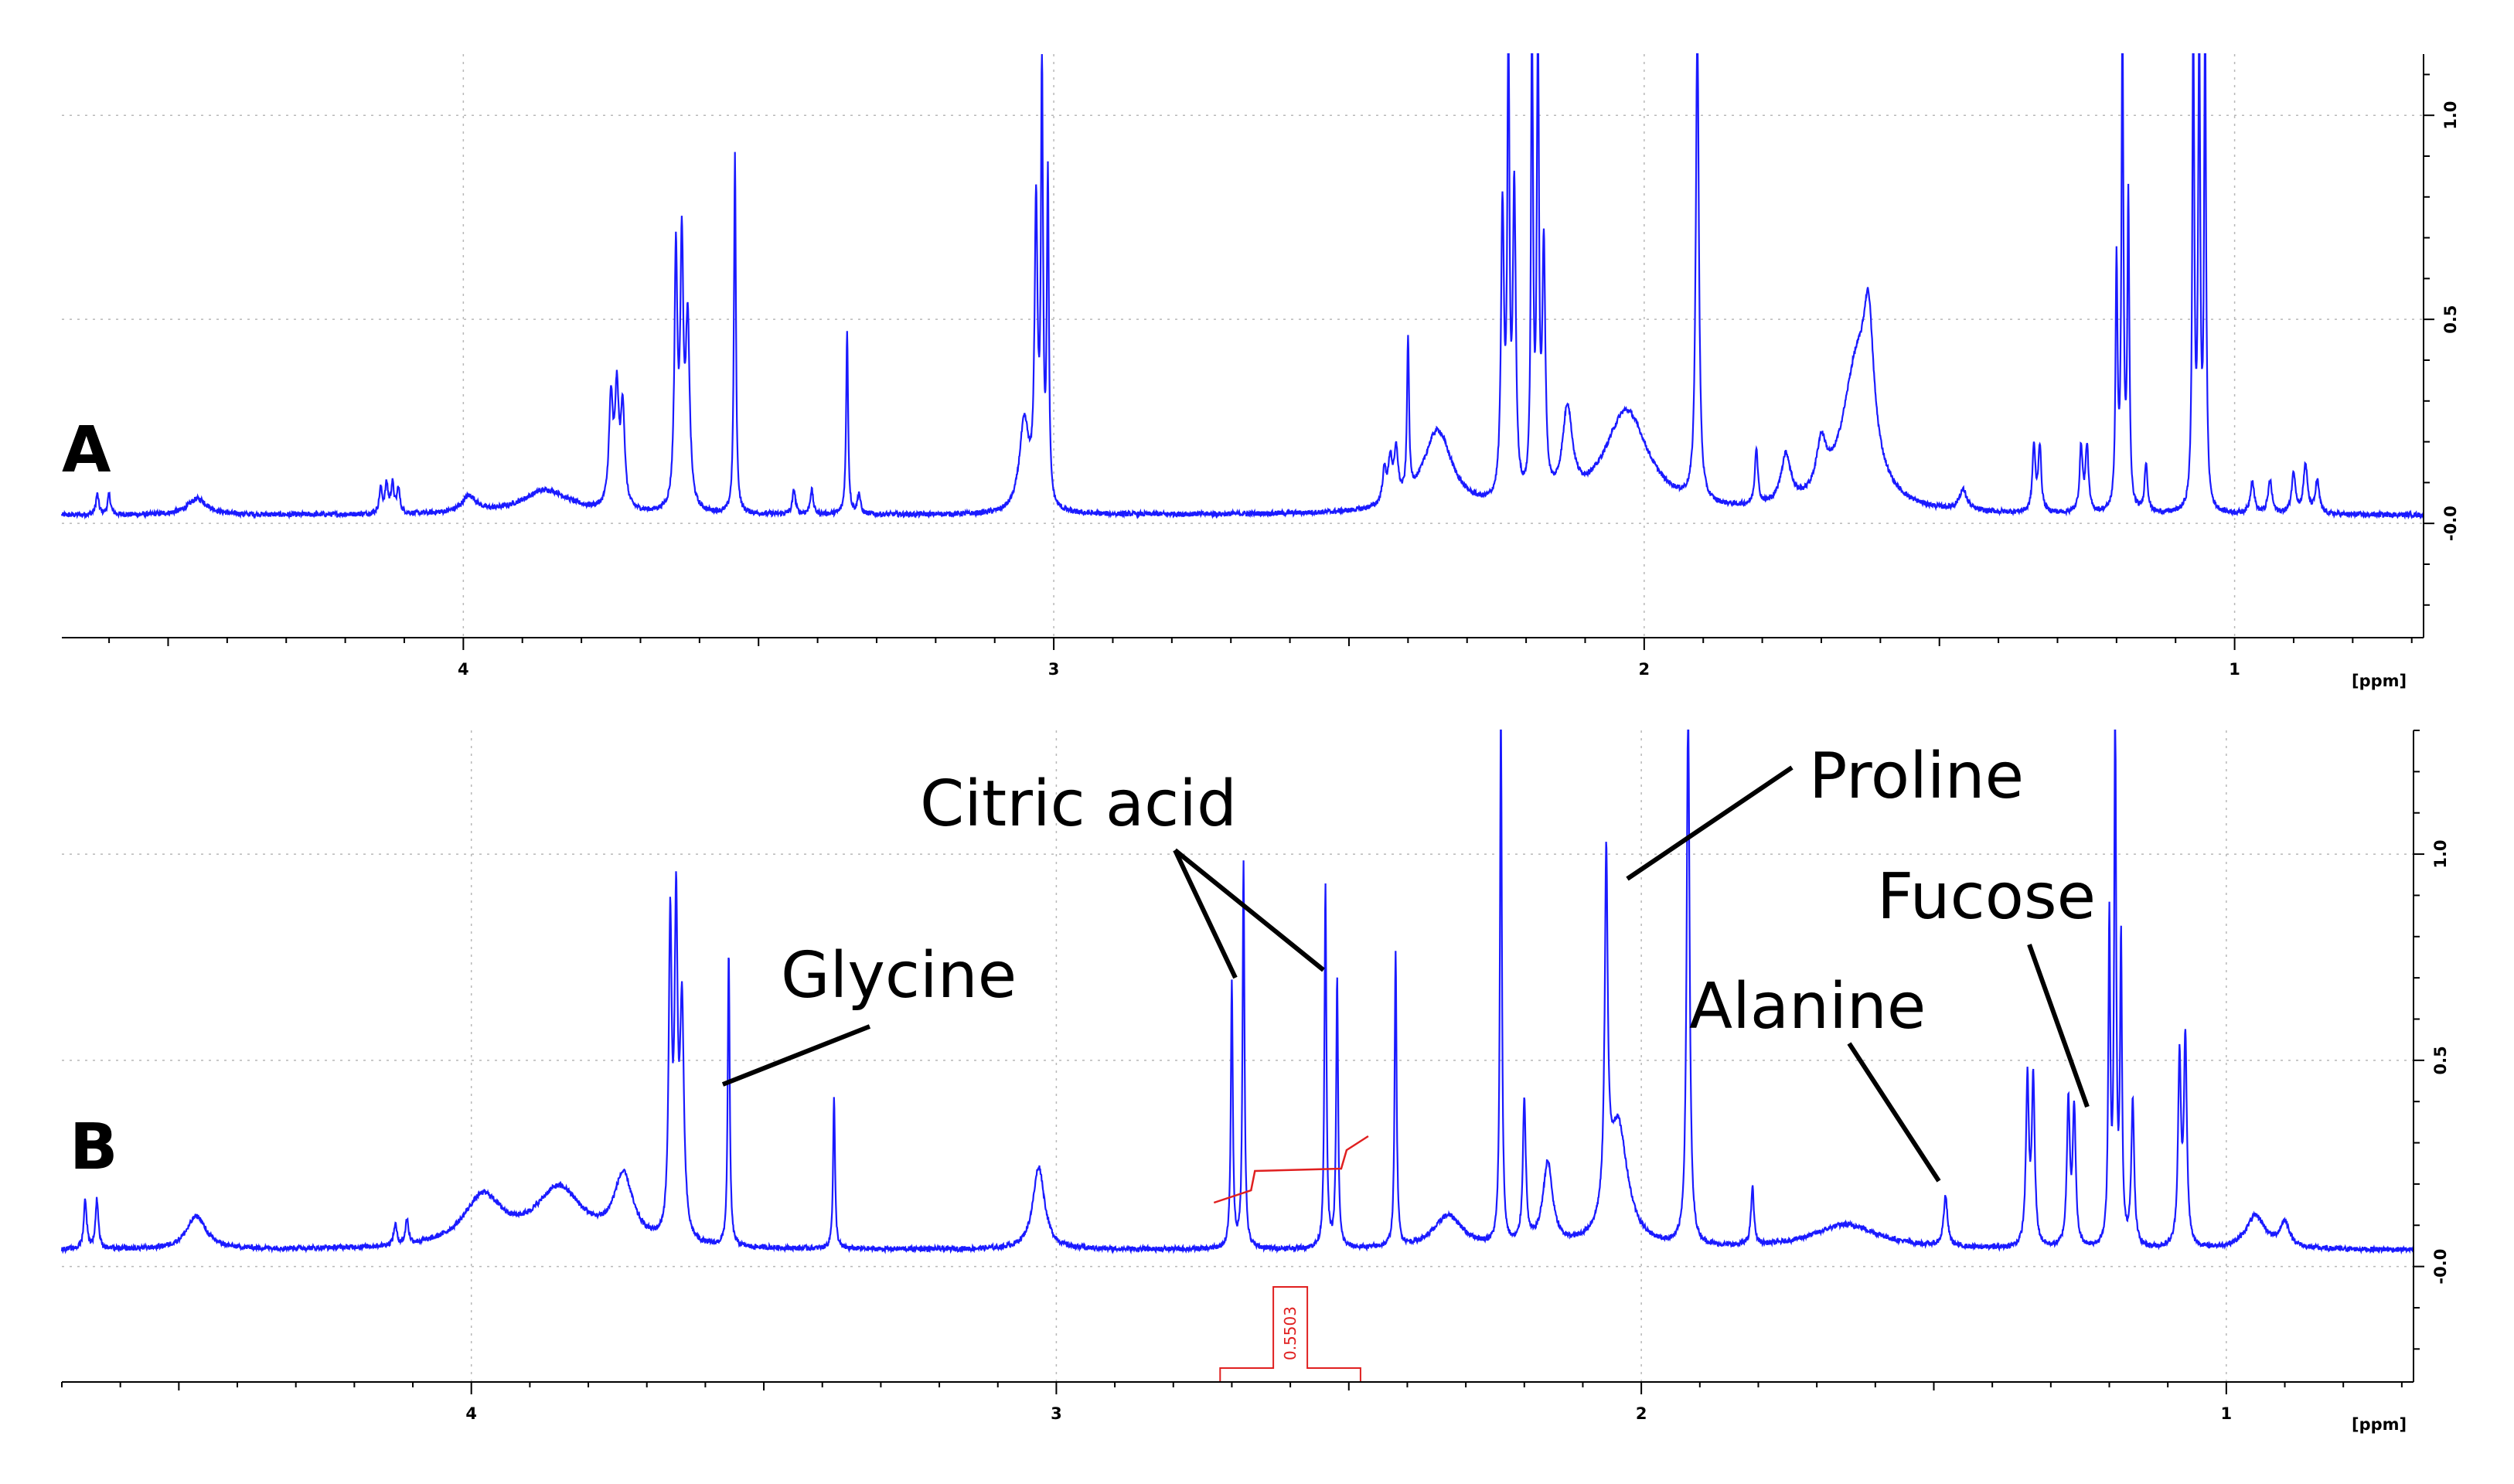 The height and width of the screenshot is (1484, 2514). I want to click on integral-curve, so click(1291, 1169).